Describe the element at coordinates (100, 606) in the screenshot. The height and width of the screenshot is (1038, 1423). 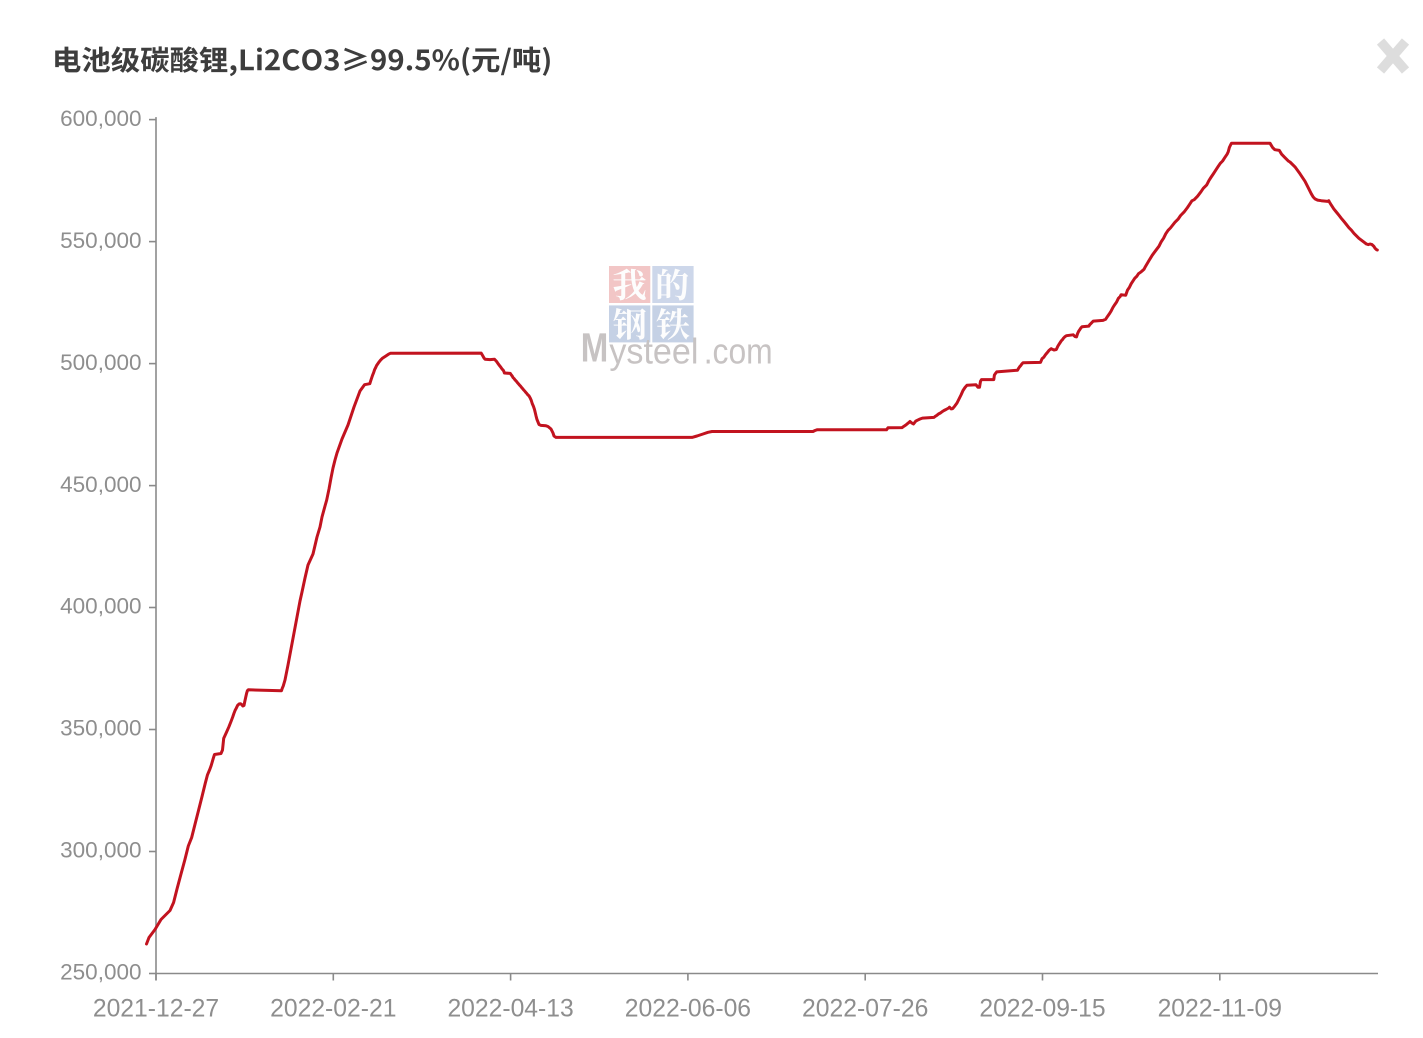
I see `svg-text: 400,000` at that location.